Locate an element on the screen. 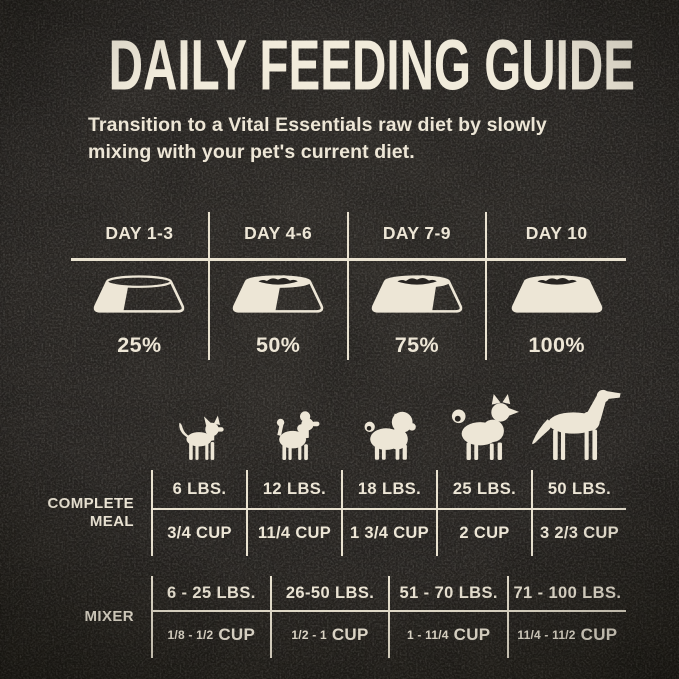  dog-bowl-50-icon is located at coordinates (278, 295).